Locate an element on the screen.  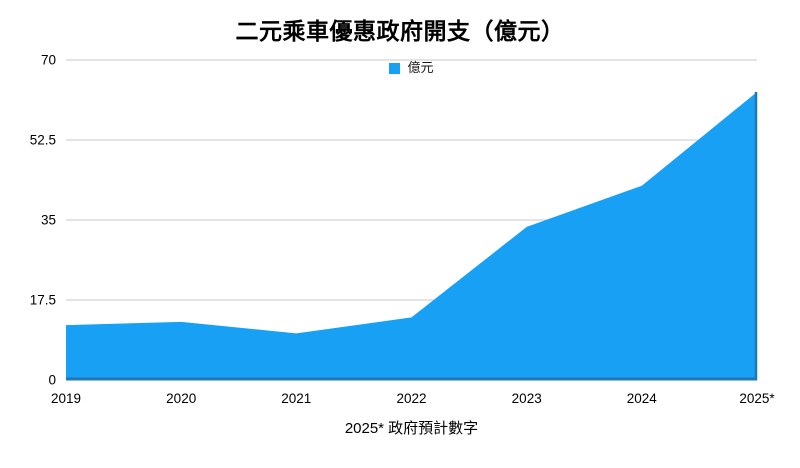
x-tick-label: 2025* is located at coordinates (757, 398).